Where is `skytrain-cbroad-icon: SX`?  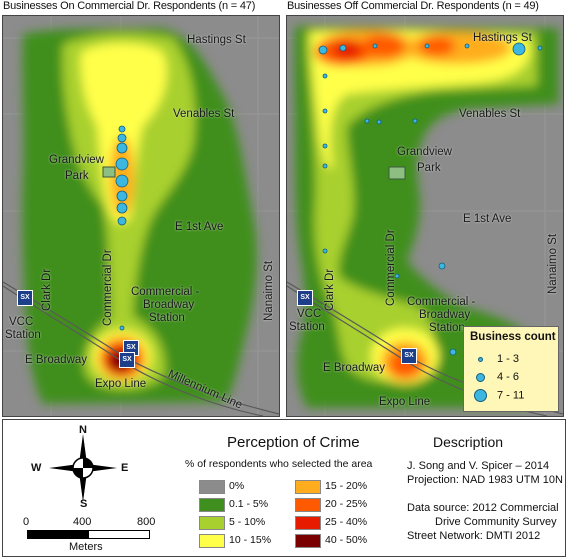
skytrain-cbroad-icon: SX is located at coordinates (409, 356).